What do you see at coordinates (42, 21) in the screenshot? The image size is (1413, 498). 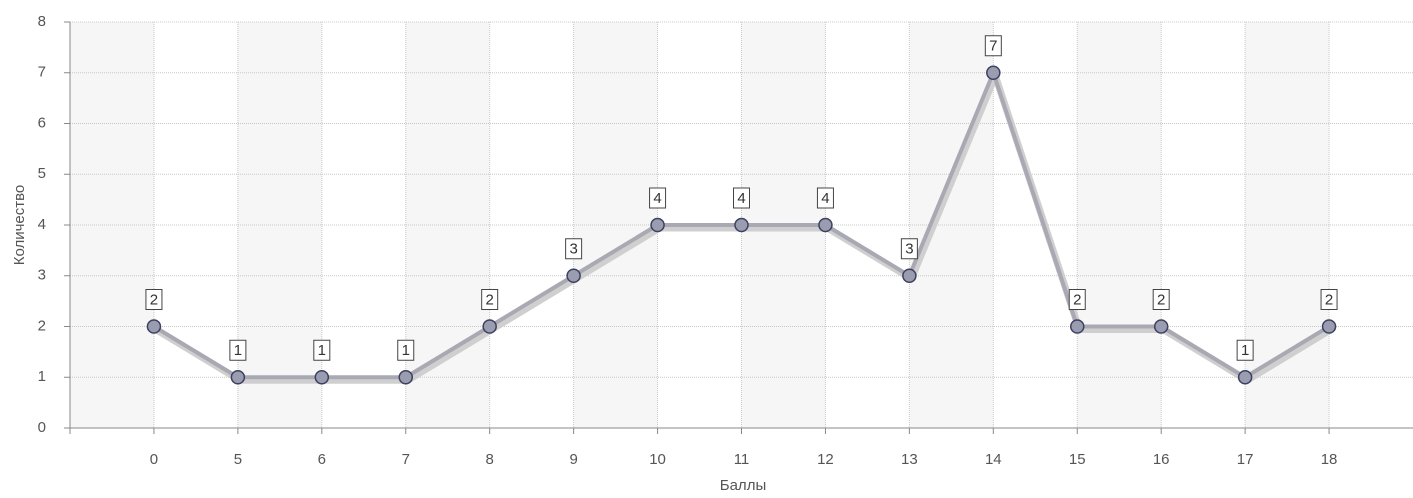 I see `y-tick-label: 8` at bounding box center [42, 21].